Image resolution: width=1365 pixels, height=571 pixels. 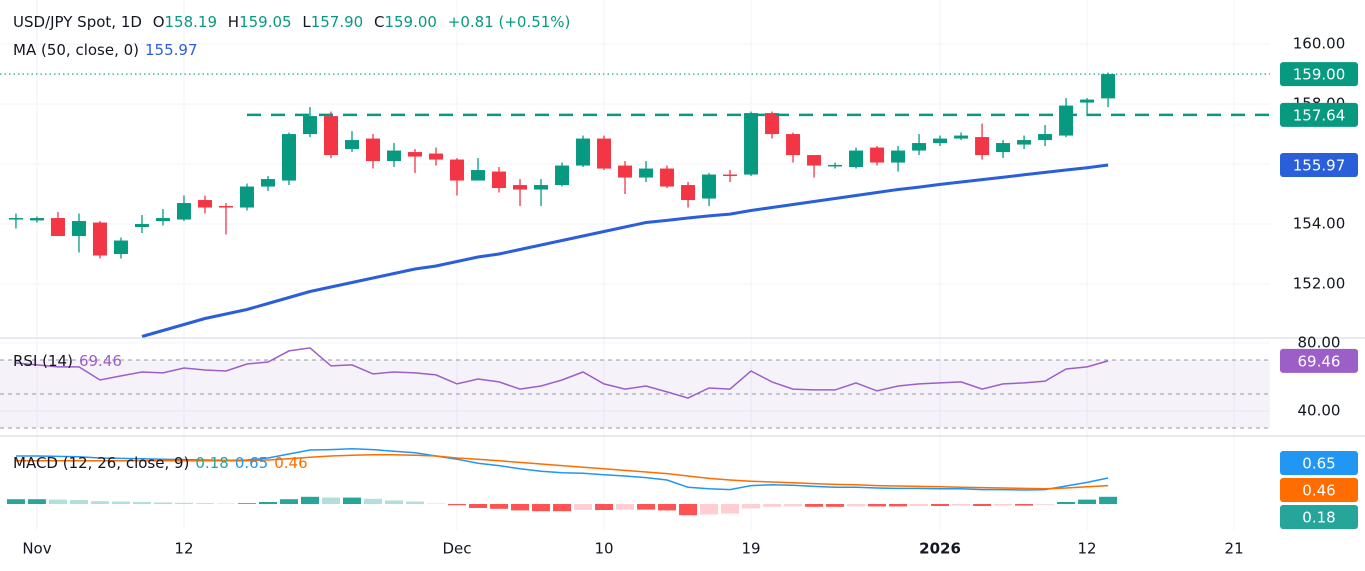 What do you see at coordinates (43, 361) in the screenshot?
I see `rsi-name: RSI (14)` at bounding box center [43, 361].